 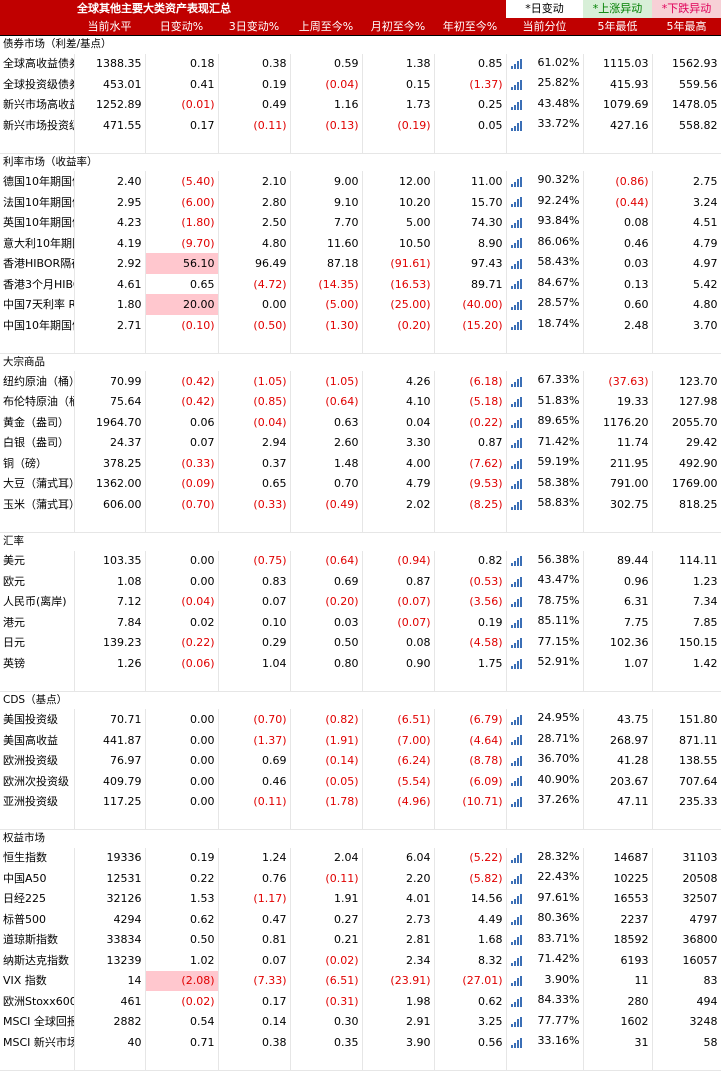 What do you see at coordinates (558, 124) in the screenshot?
I see `percentile-value: 33.72%` at bounding box center [558, 124].